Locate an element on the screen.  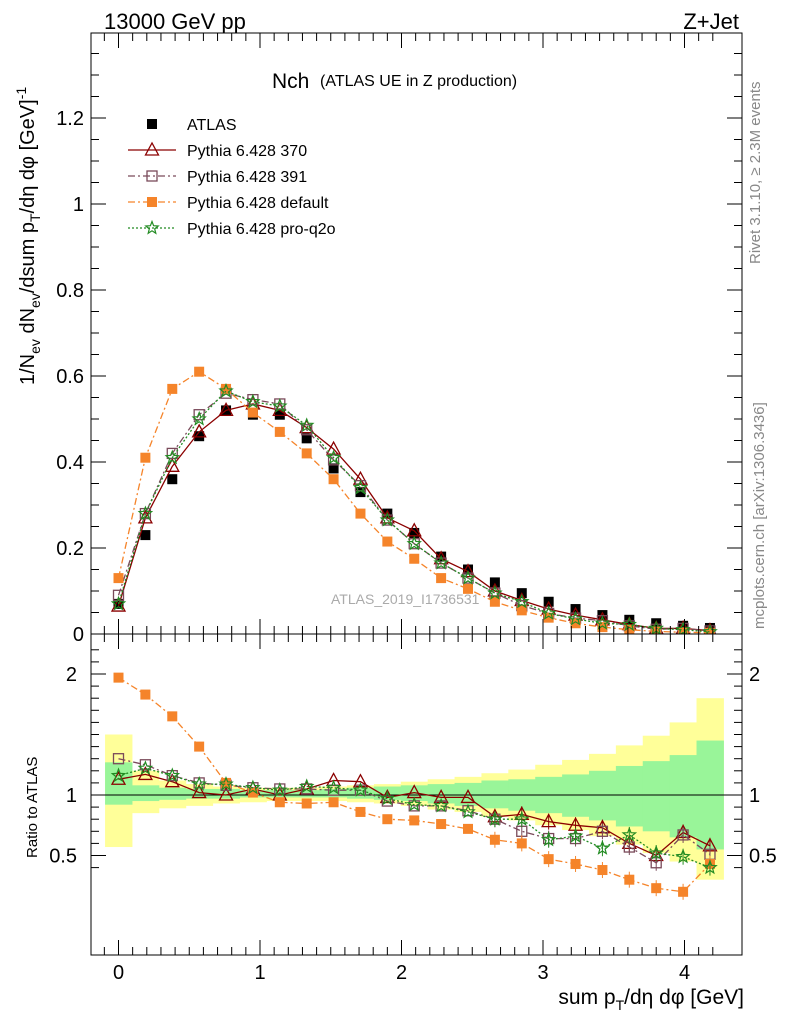
ratio-y-tick-label: 1 is located at coordinates (71, 796).